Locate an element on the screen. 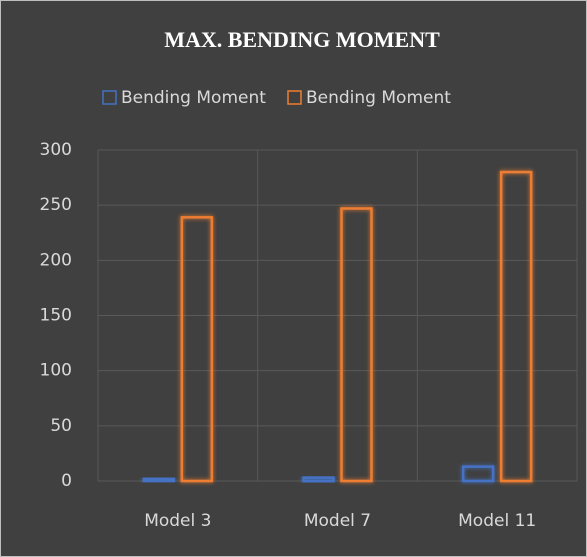 Image resolution: width=587 pixels, height=557 pixels. y-tick-label: 250 is located at coordinates (56, 205).